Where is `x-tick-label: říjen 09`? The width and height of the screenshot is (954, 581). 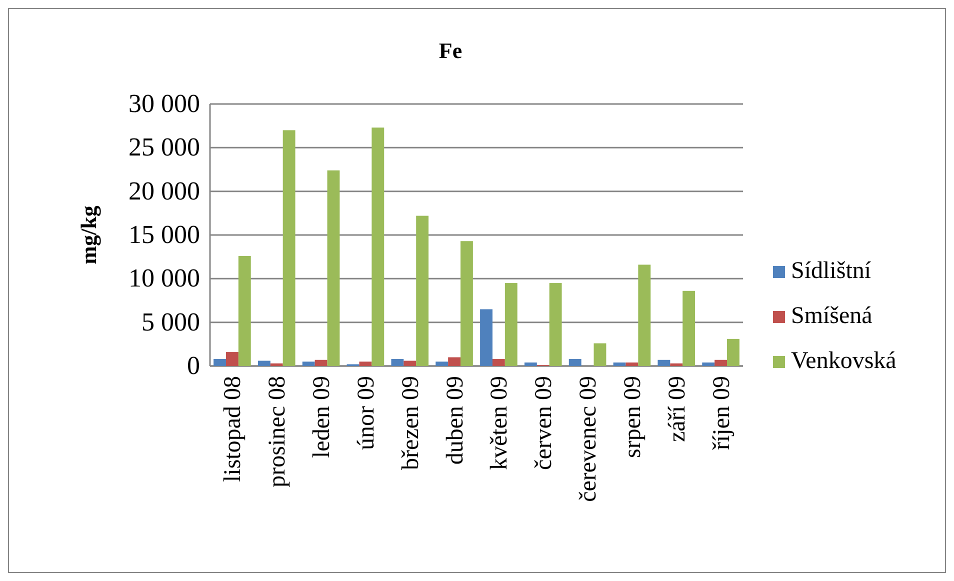
x-tick-label: říjen 09 is located at coordinates (721, 413).